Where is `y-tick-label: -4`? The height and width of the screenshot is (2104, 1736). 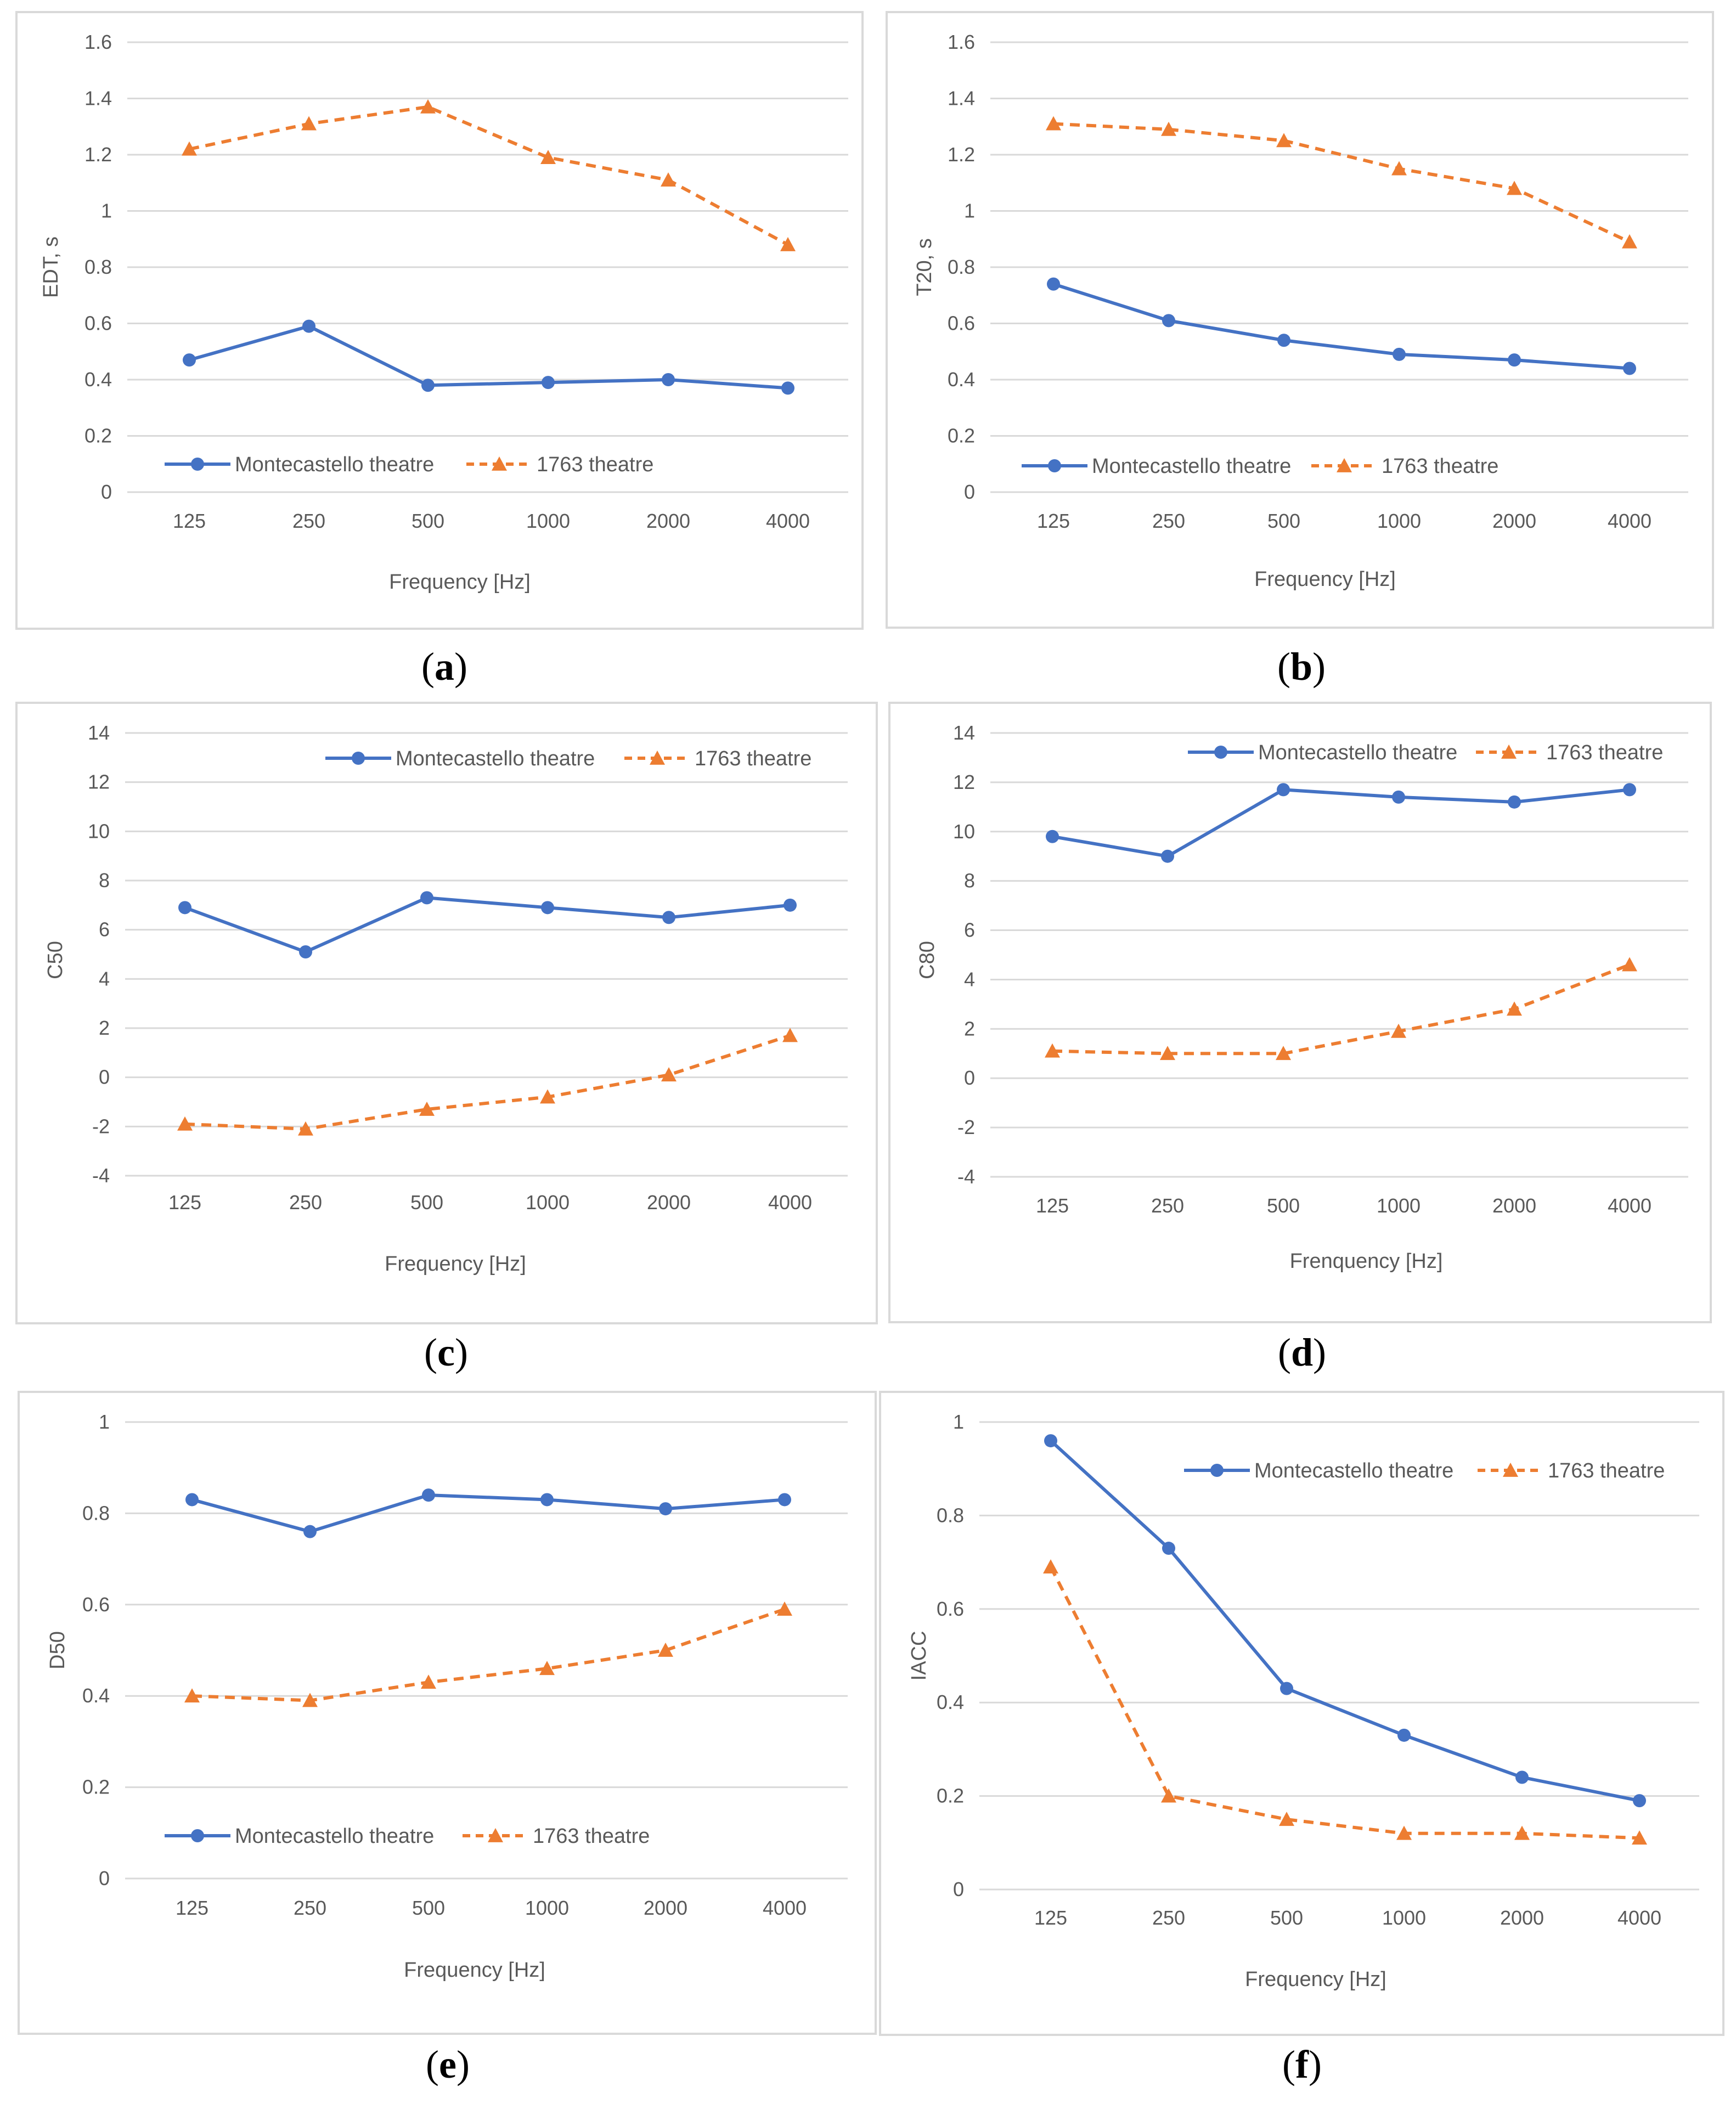 y-tick-label: -4 is located at coordinates (101, 1175).